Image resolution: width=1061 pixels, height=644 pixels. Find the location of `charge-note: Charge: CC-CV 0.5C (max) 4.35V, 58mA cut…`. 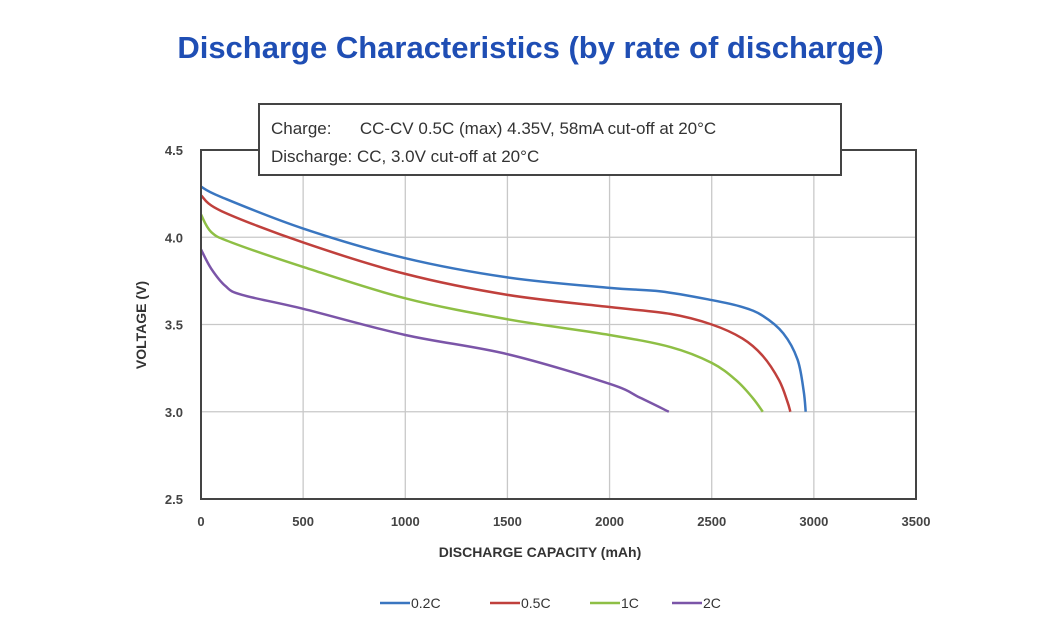

charge-note: Charge: CC-CV 0.5C (max) 4.35V, 58mA cut… is located at coordinates (493, 128).